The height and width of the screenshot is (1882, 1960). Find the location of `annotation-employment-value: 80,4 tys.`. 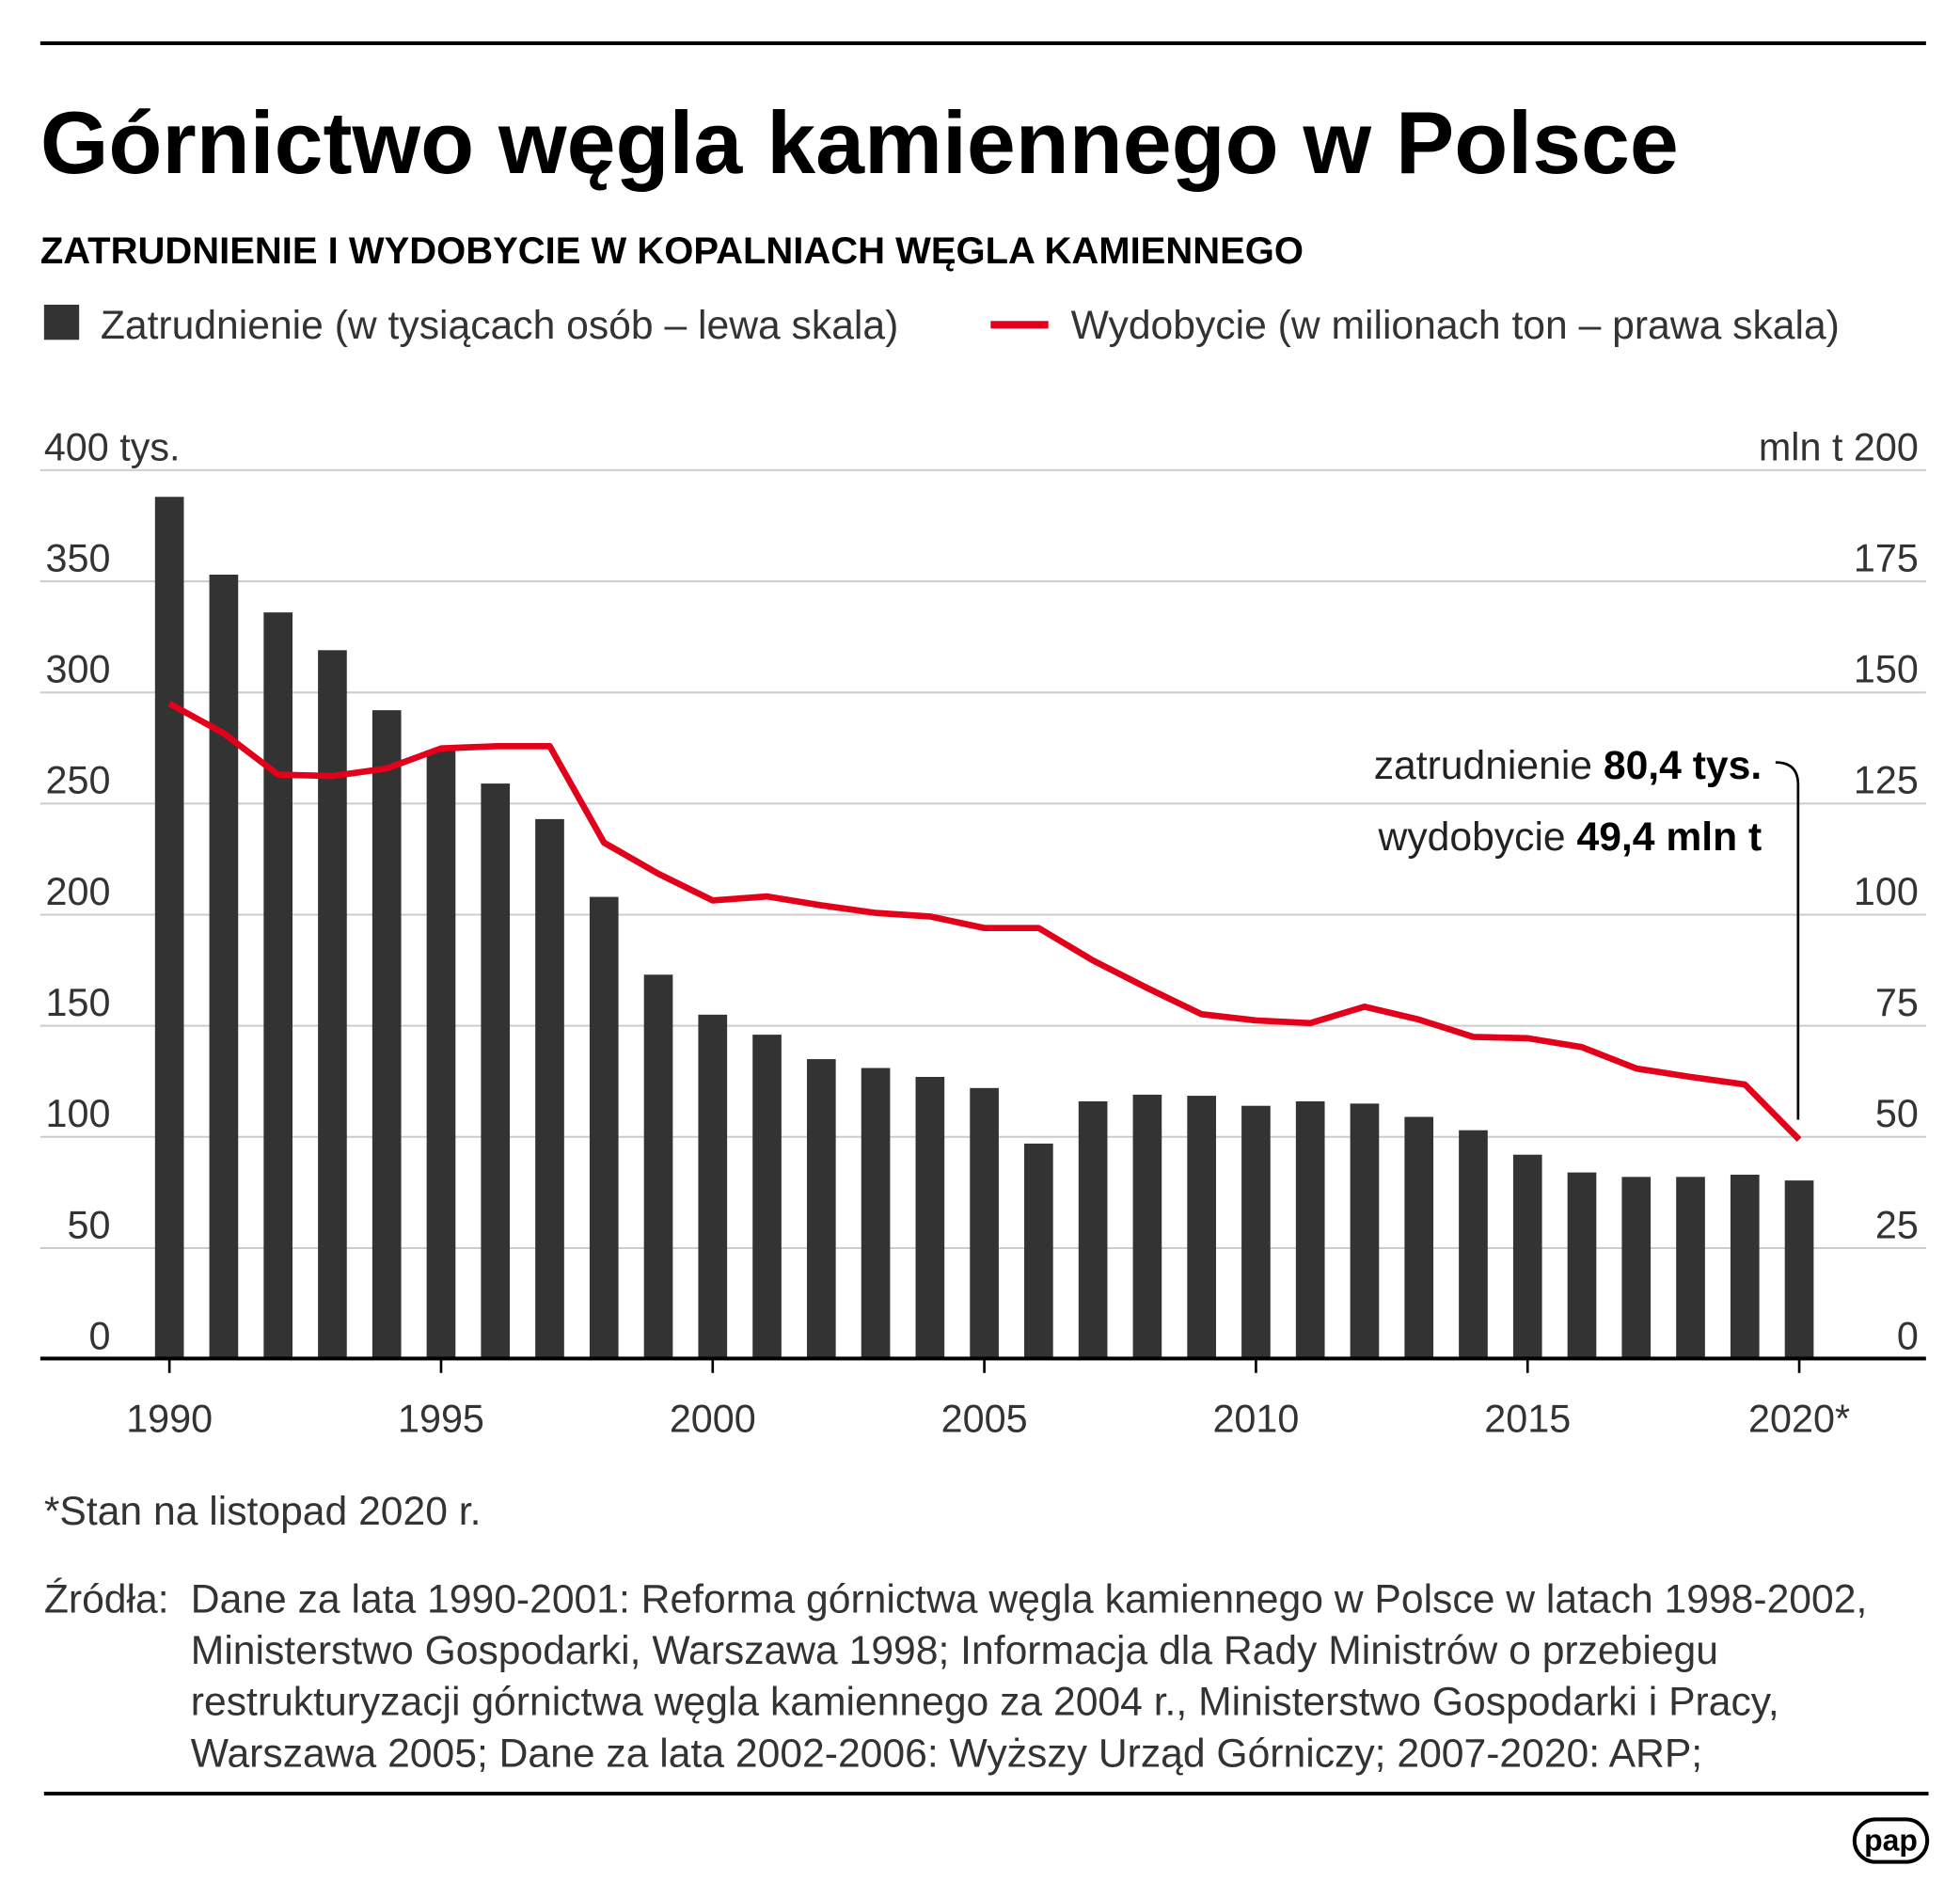

annotation-employment-value: 80,4 tys. is located at coordinates (1683, 765).